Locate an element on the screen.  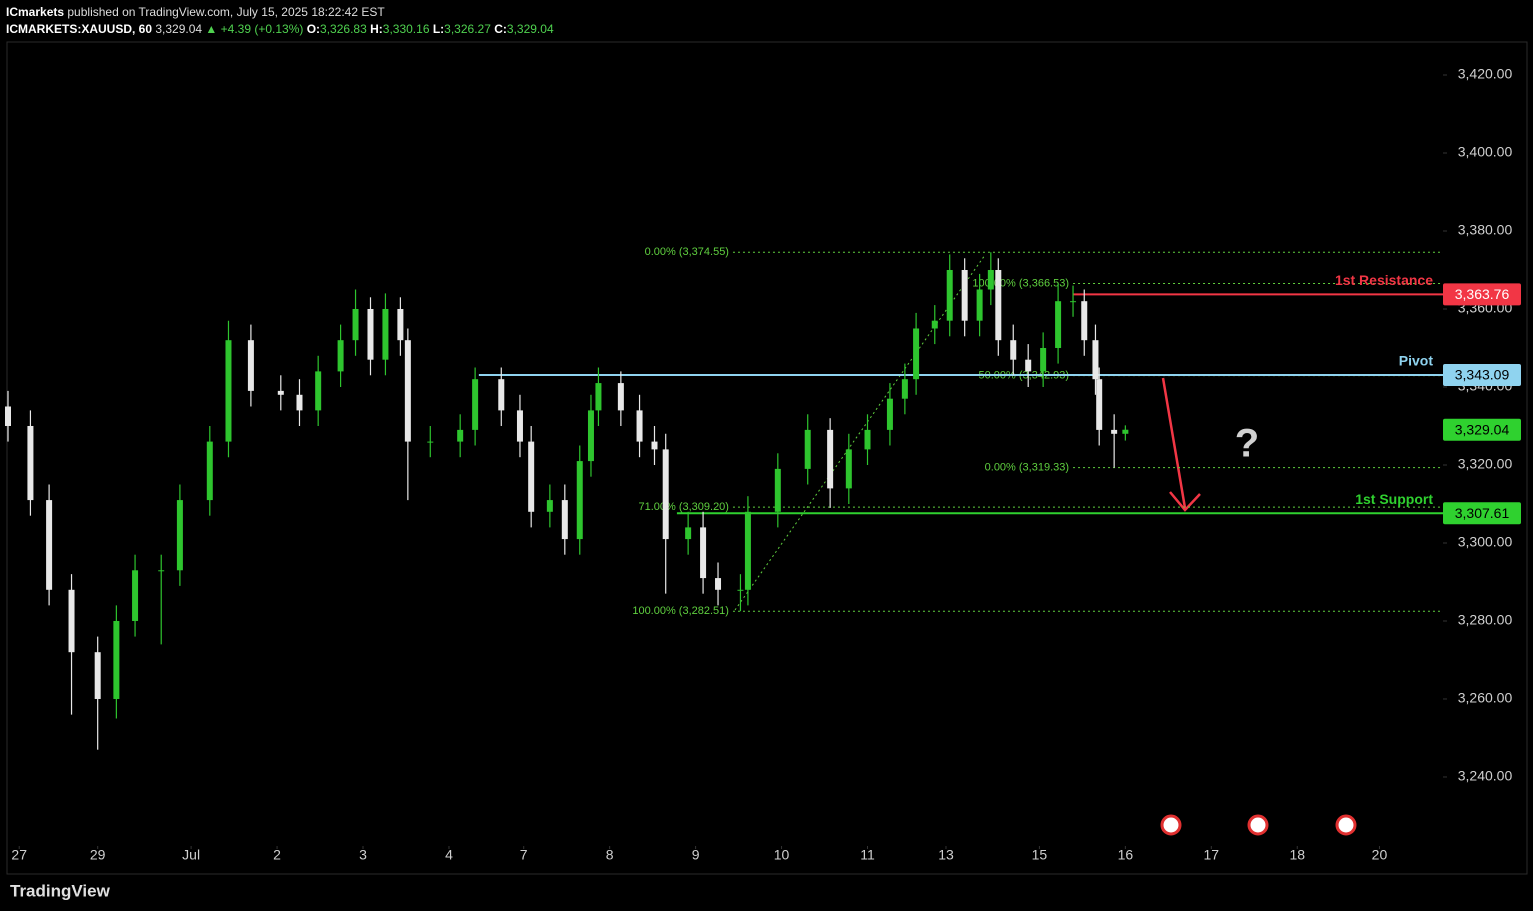
o-label: O: is located at coordinates (313, 29).